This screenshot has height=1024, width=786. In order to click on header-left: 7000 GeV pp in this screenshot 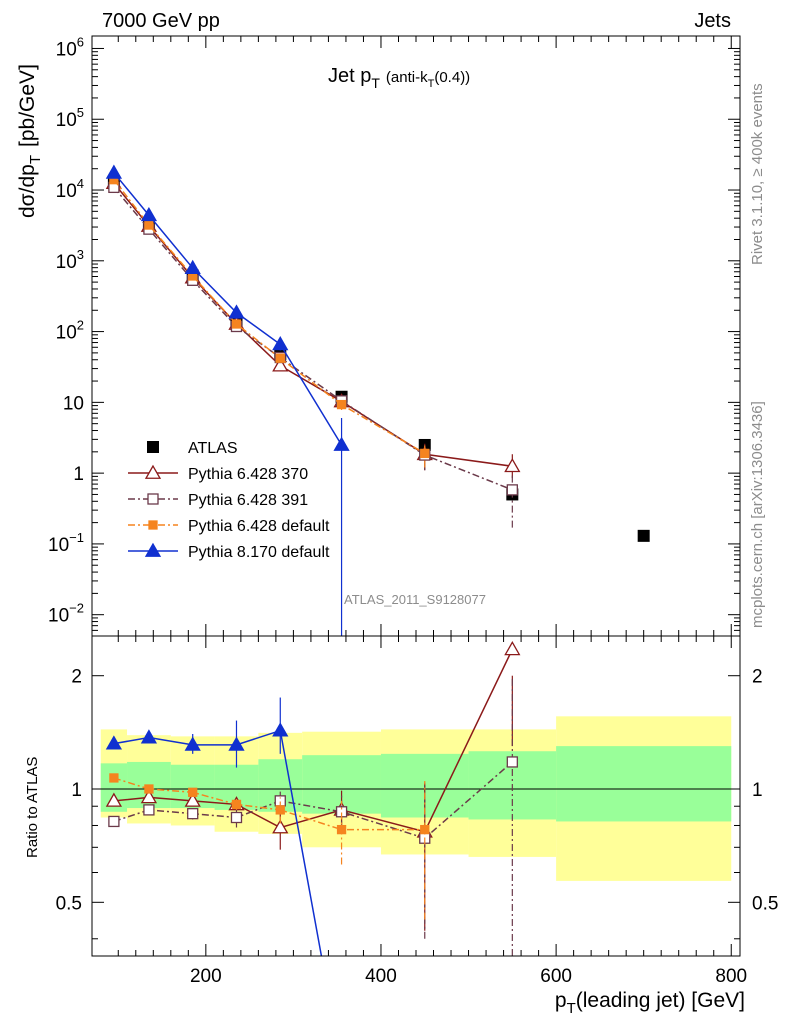, I will do `click(161, 21)`.